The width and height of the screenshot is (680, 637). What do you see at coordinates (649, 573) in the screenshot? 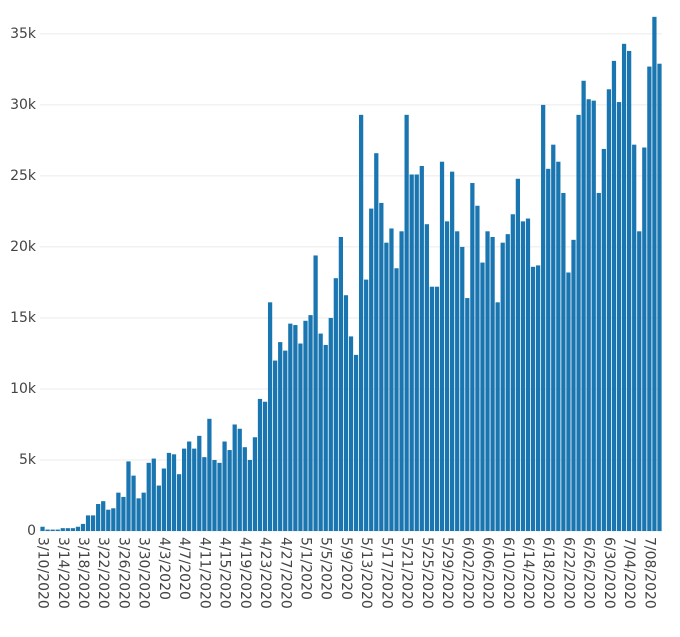
I see `x-tick-label: 7/08/2020` at bounding box center [649, 573].